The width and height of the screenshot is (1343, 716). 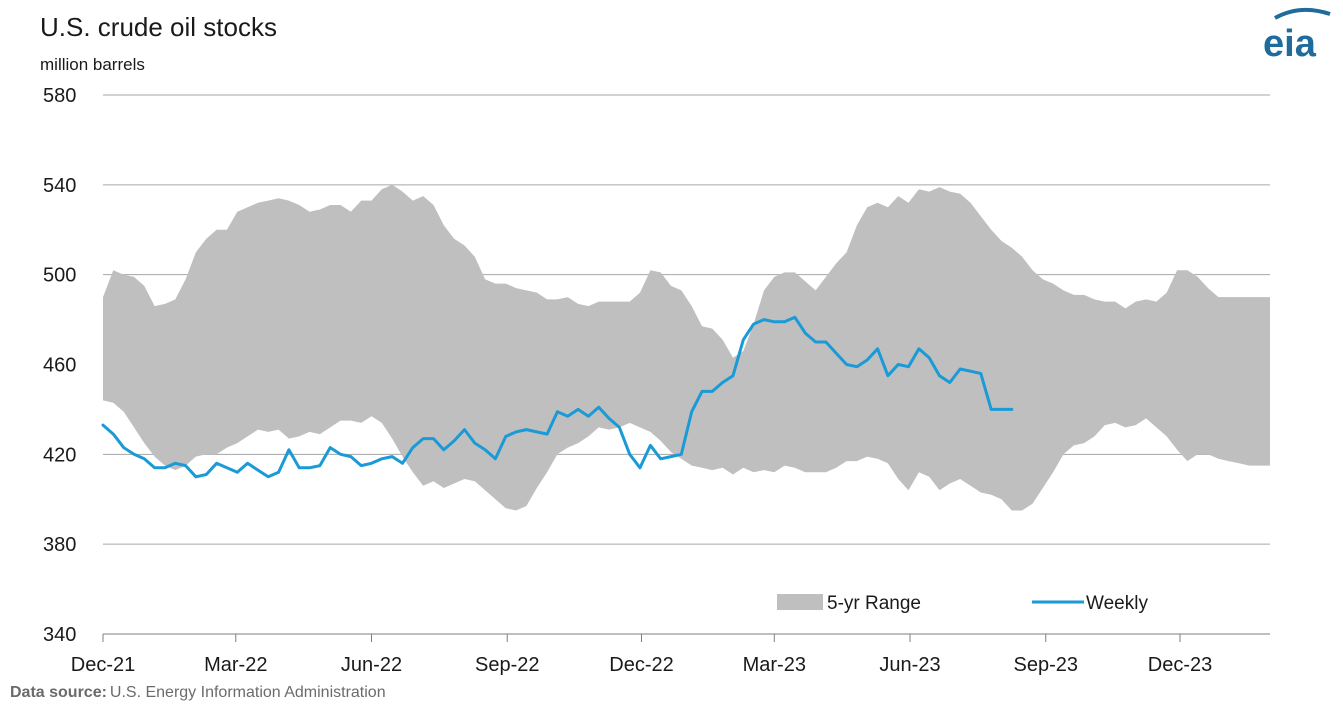 What do you see at coordinates (1117, 603) in the screenshot?
I see `legend-label-weekly: Weekly` at bounding box center [1117, 603].